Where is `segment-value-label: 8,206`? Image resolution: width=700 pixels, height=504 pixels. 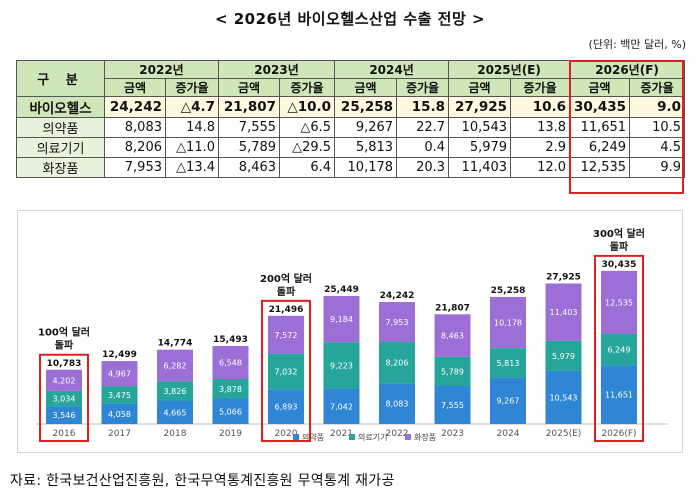 segment-value-label: 8,206 is located at coordinates (397, 363).